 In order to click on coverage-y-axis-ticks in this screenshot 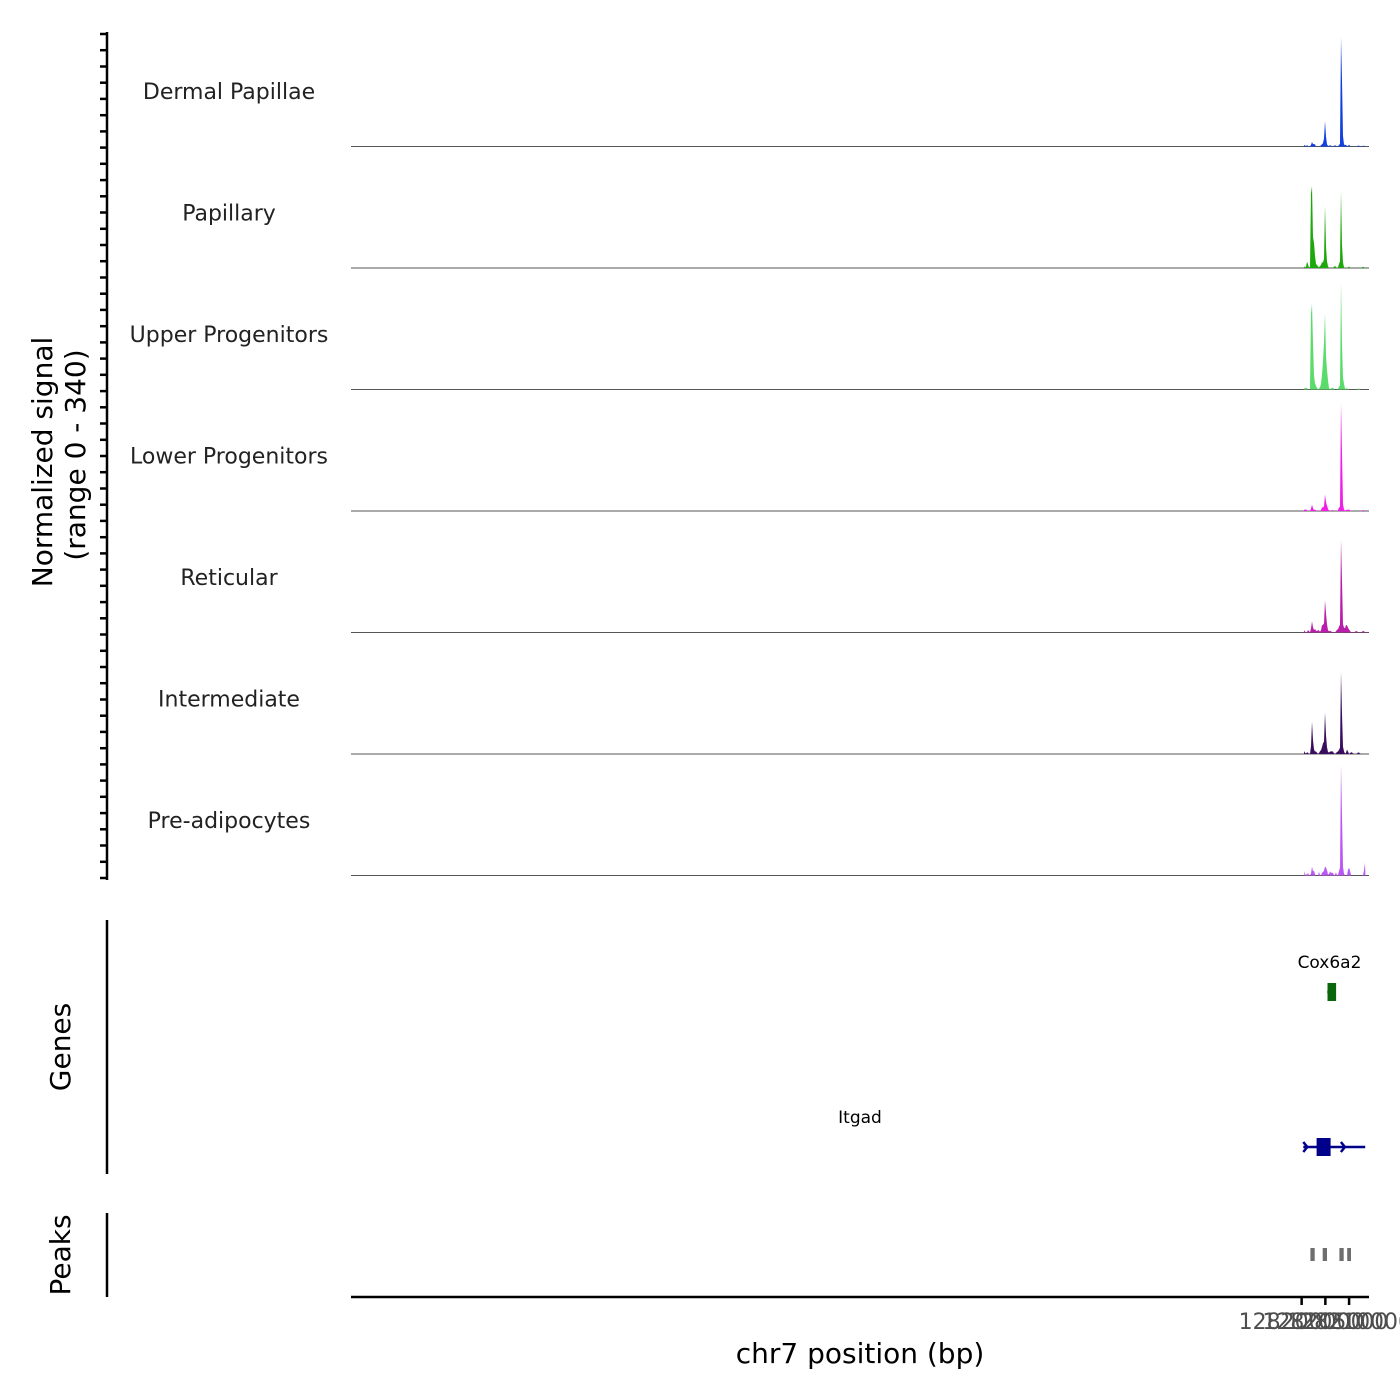, I will do `click(103, 456)`.